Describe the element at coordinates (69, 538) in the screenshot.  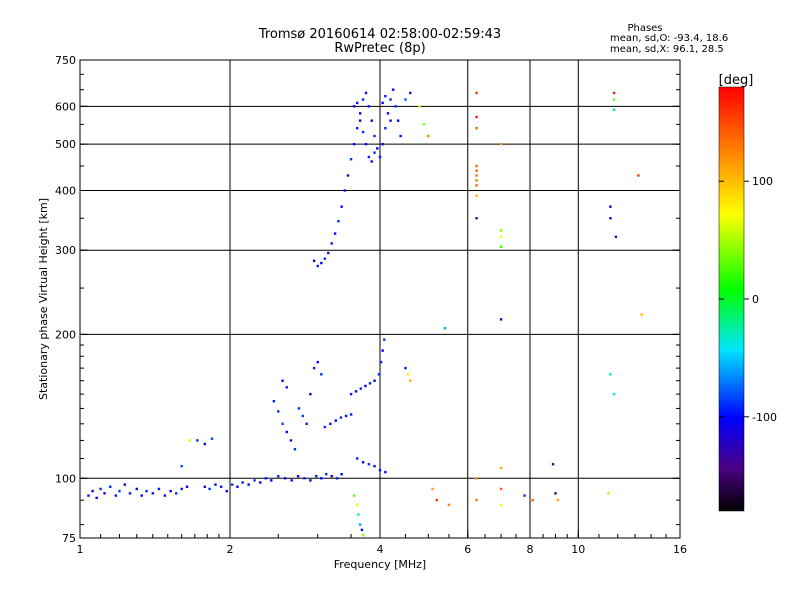
I see `y-tick-label: 75` at that location.